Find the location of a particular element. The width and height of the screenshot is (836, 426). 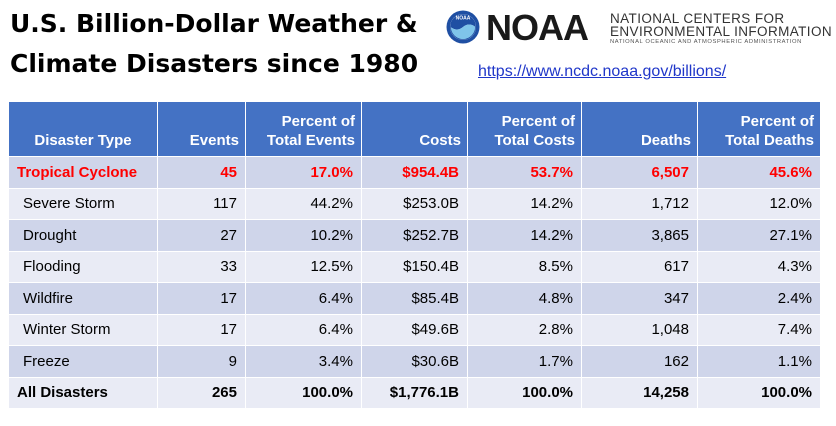

title-line-2: Climate Disasters since 1980 is located at coordinates (214, 63).